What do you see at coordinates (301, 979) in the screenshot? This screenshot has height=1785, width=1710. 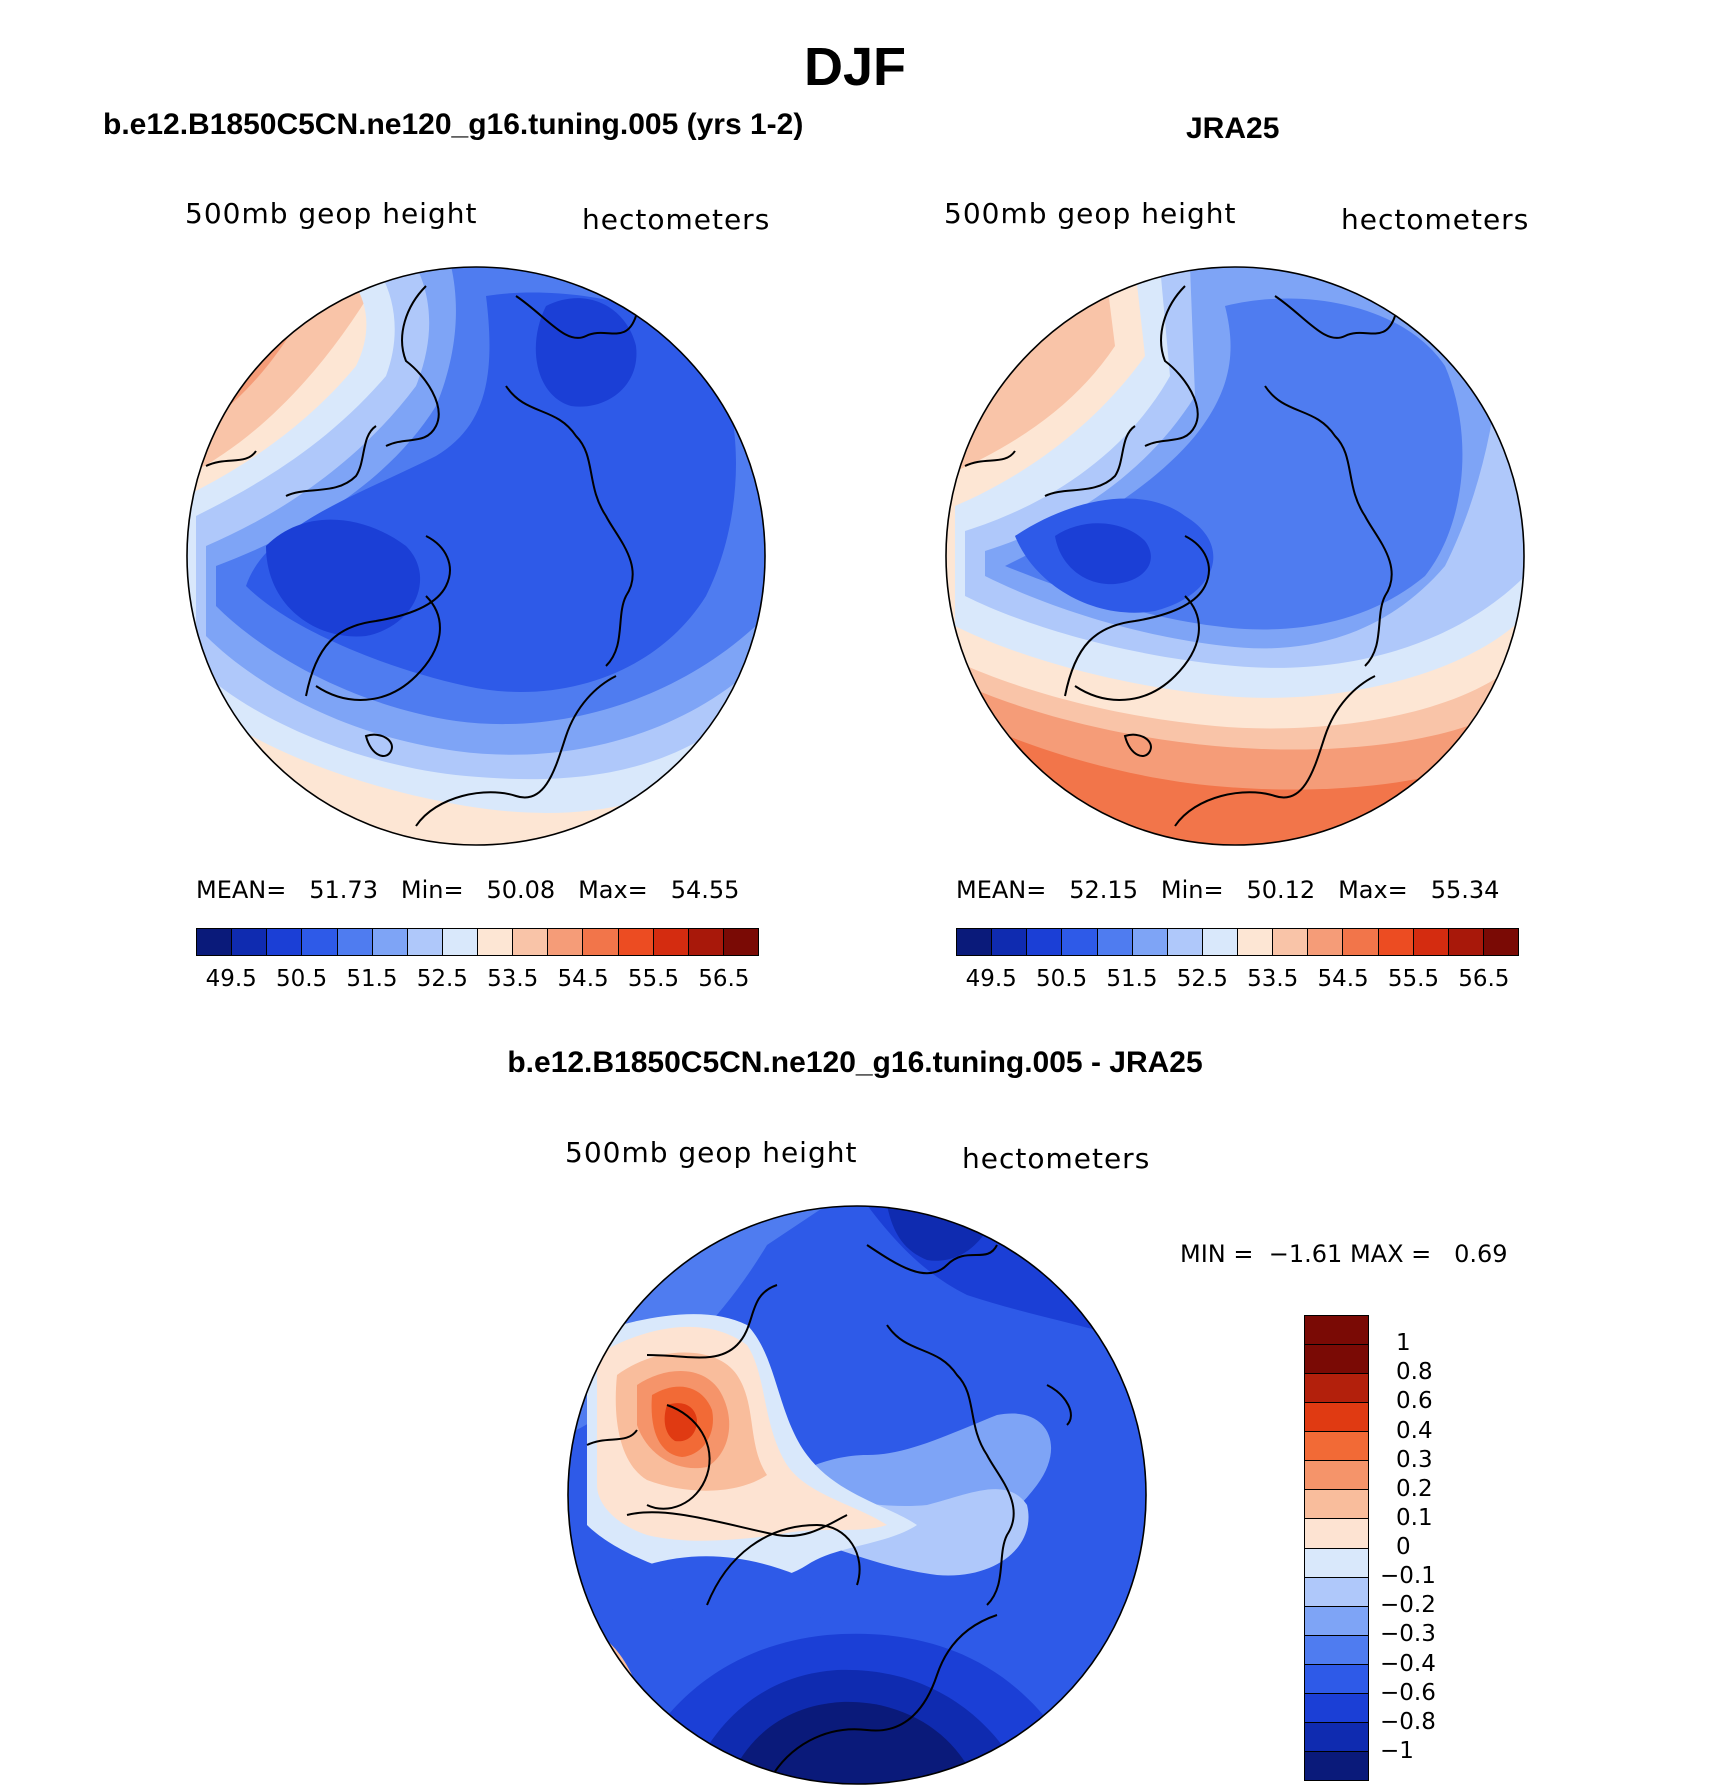 I see `model-colorbar-tick-label: 50.5` at bounding box center [301, 979].